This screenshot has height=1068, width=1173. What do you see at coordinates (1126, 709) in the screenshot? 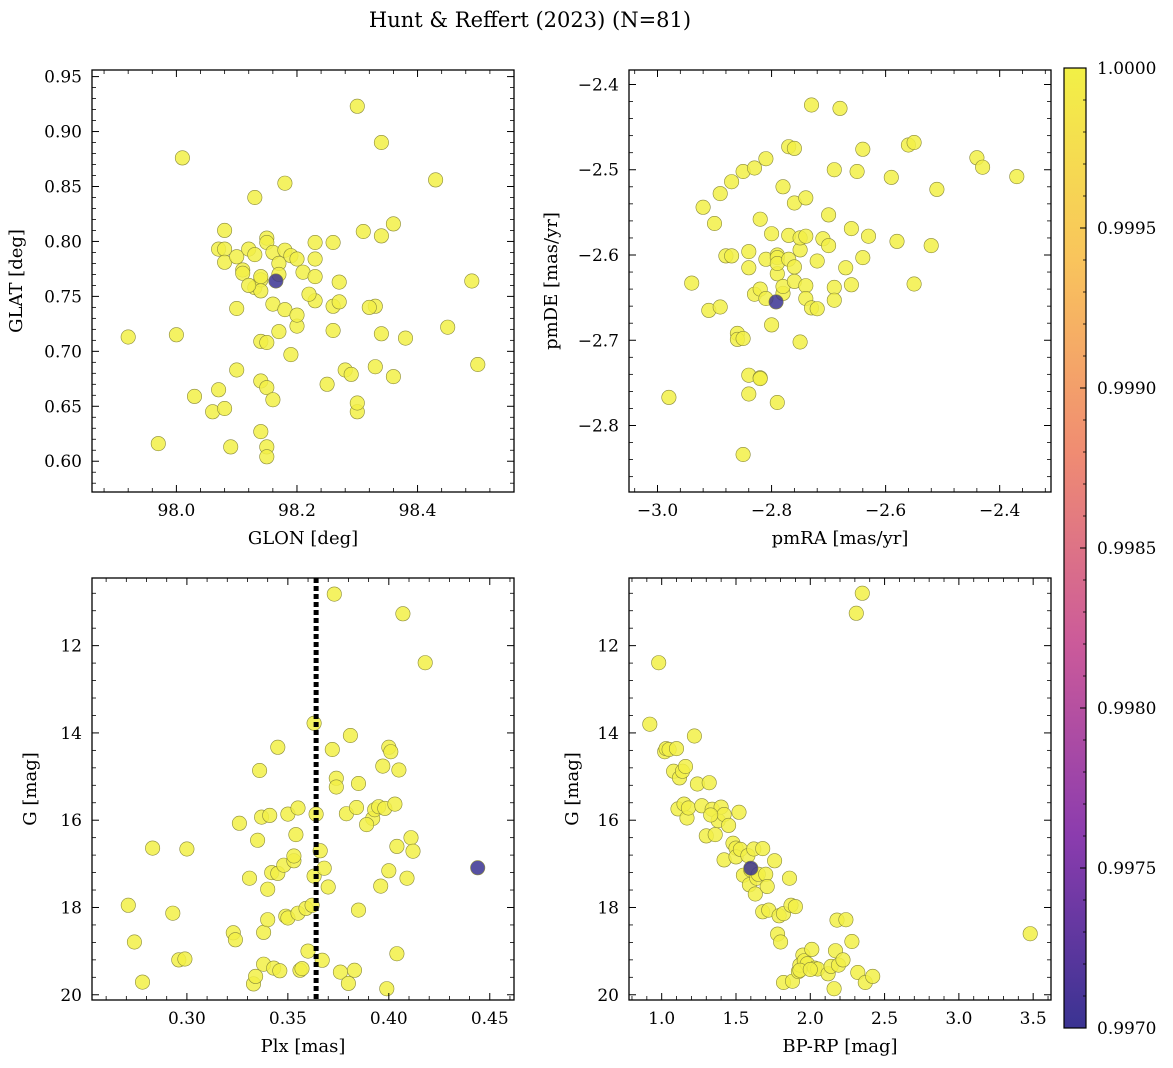
I see `colorbar-tick-label: 0.9980` at bounding box center [1126, 709].